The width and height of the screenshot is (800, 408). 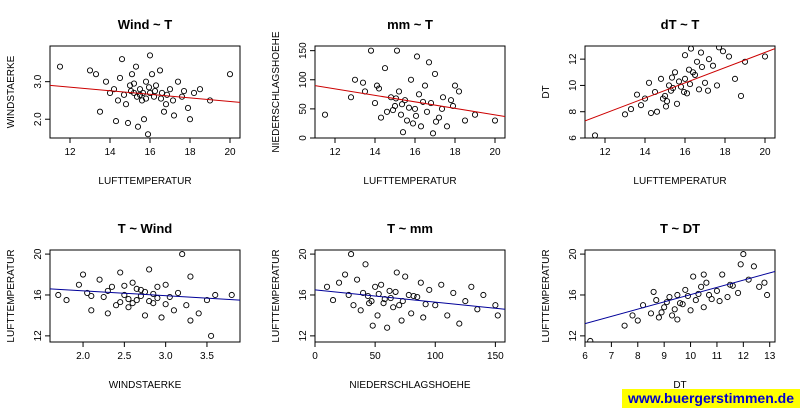 What do you see at coordinates (145, 228) in the screenshot?
I see `chart-title: T ~ Wind` at bounding box center [145, 228].